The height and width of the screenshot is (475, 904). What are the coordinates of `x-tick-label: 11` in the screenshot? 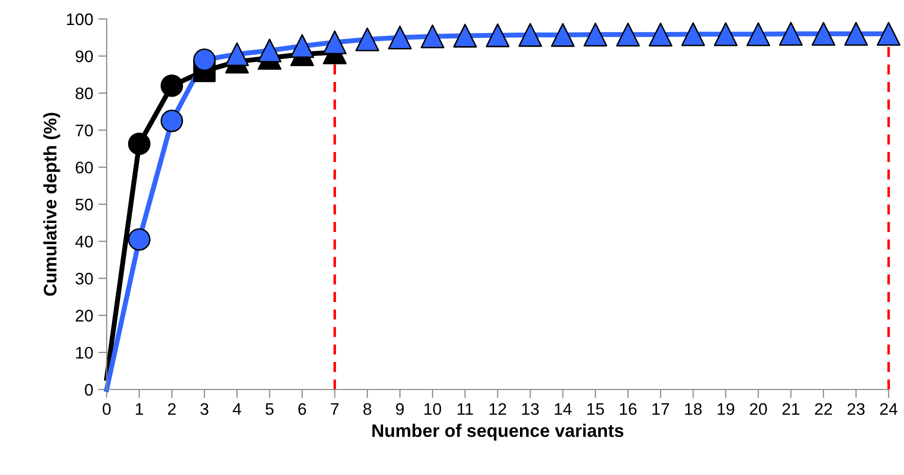 It's located at (465, 409).